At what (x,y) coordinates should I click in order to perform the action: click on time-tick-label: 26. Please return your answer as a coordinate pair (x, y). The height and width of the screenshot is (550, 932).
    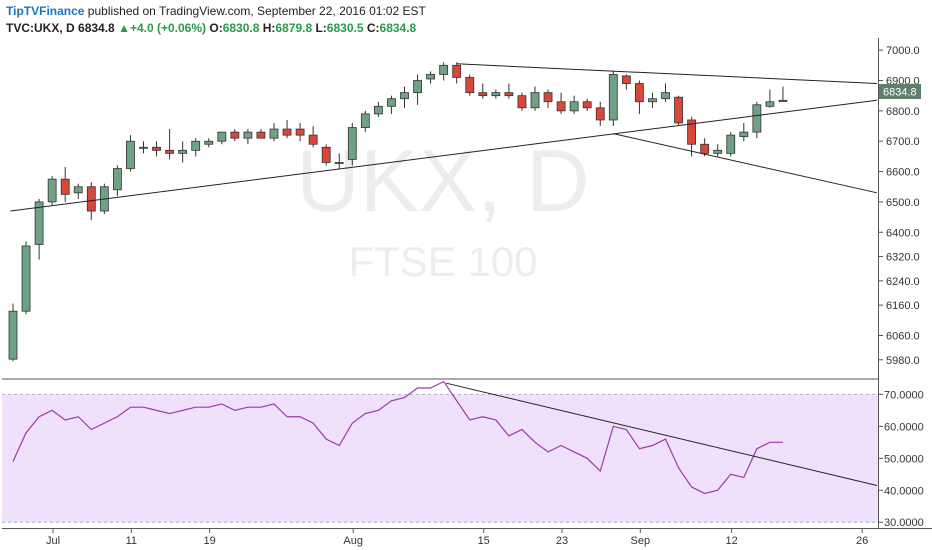
    Looking at the image, I should click on (862, 541).